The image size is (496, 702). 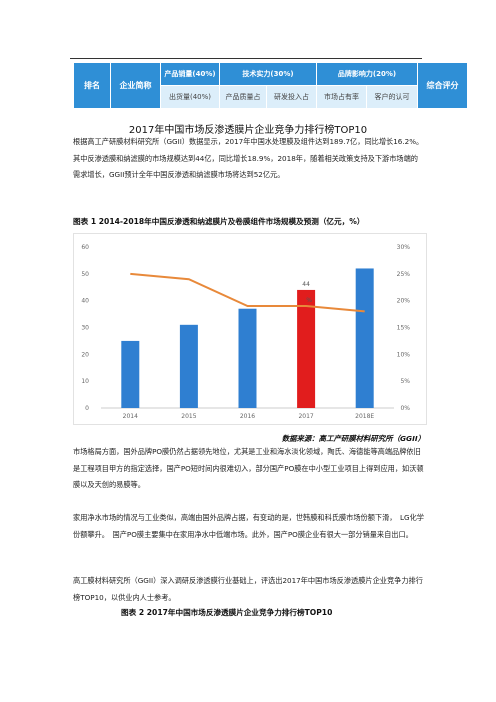 I want to click on left-axis-tick-label: 10, so click(x=85, y=381).